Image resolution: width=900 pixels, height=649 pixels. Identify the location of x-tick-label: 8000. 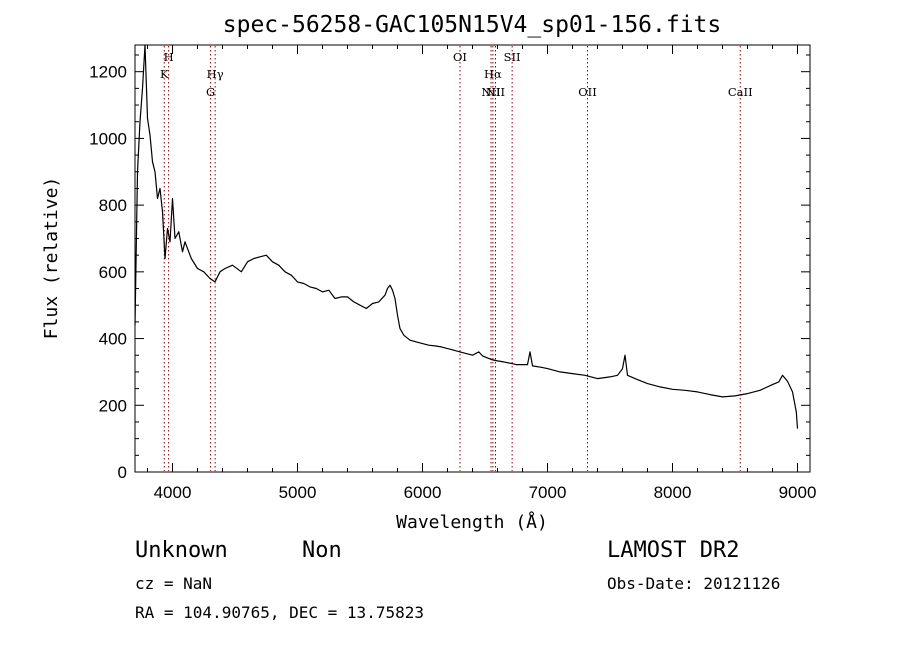
(673, 492).